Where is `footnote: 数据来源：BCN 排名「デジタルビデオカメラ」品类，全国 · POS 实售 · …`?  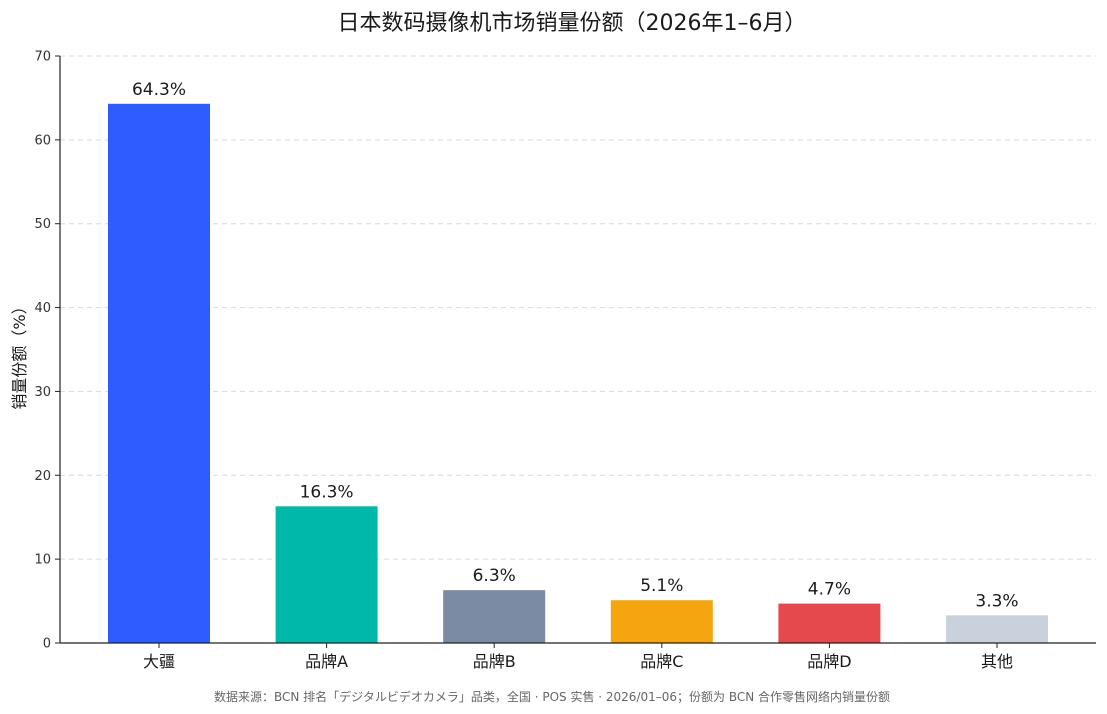
footnote: 数据来源：BCN 排名「デジタルビデオカメラ」品类，全国 · POS 实售 · … is located at coordinates (552, 696).